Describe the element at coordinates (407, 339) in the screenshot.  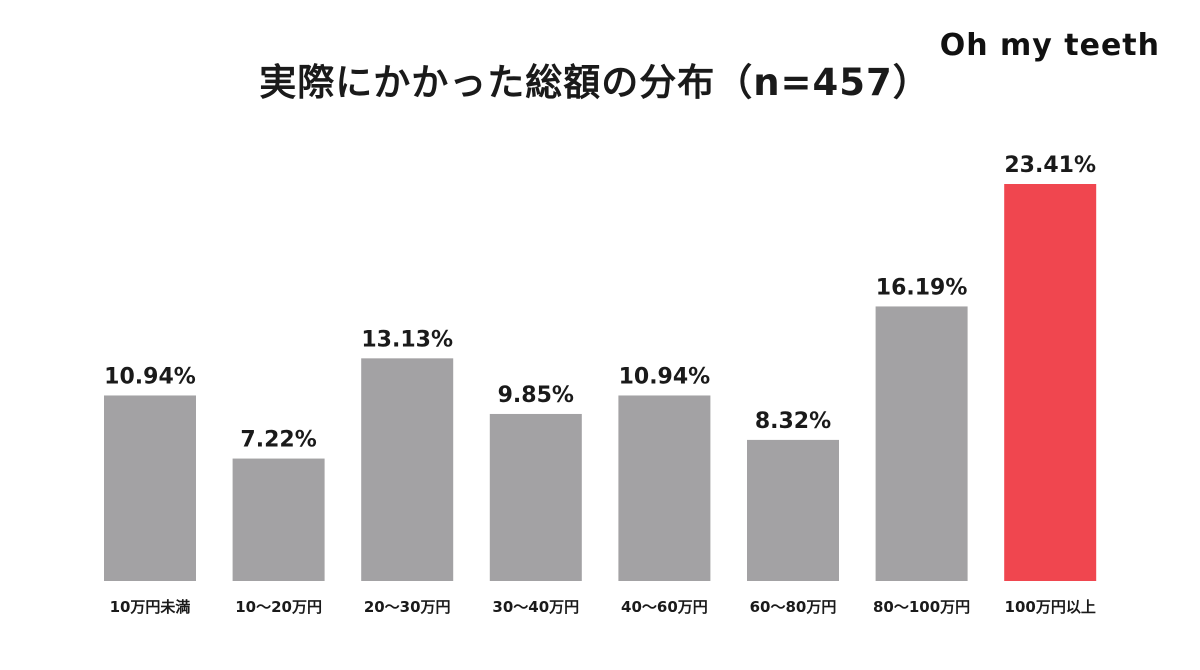
I see `bar-value-label-3: 13.13%` at that location.